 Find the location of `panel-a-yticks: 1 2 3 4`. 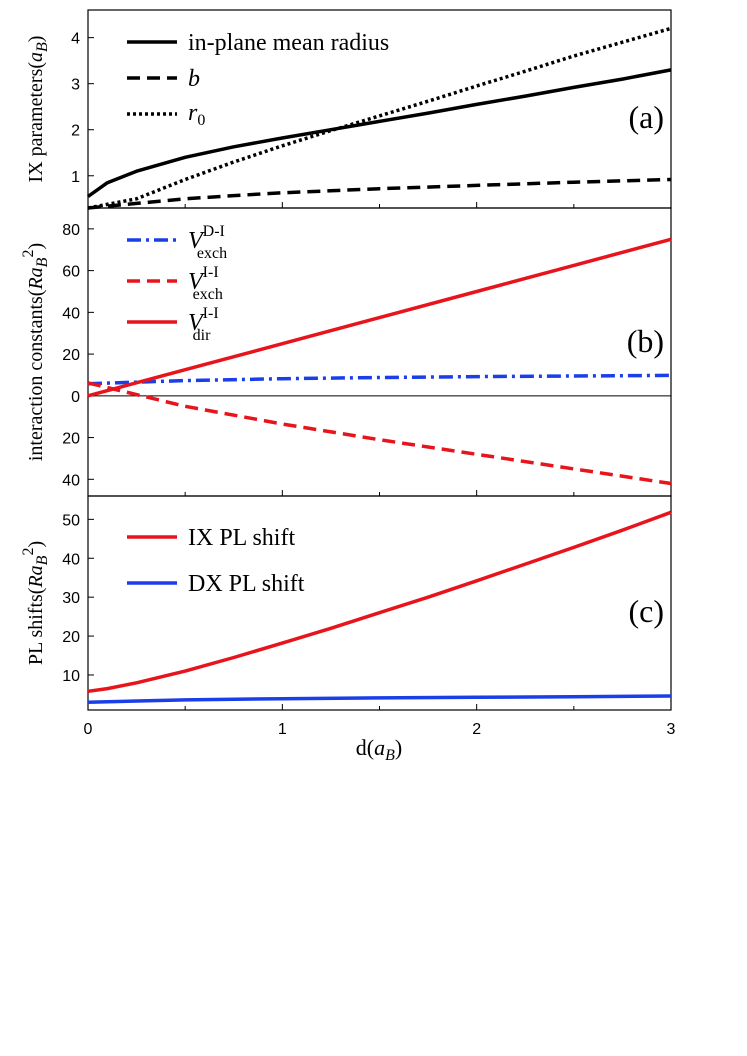

panel-a-yticks: 1 2 3 4 is located at coordinates (323, 119).